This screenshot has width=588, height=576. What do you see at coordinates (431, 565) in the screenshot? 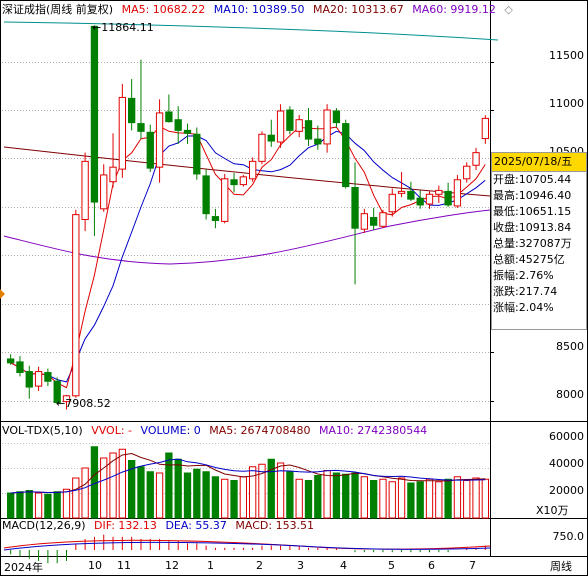
I see `x-tick-label: 6` at bounding box center [431, 565].